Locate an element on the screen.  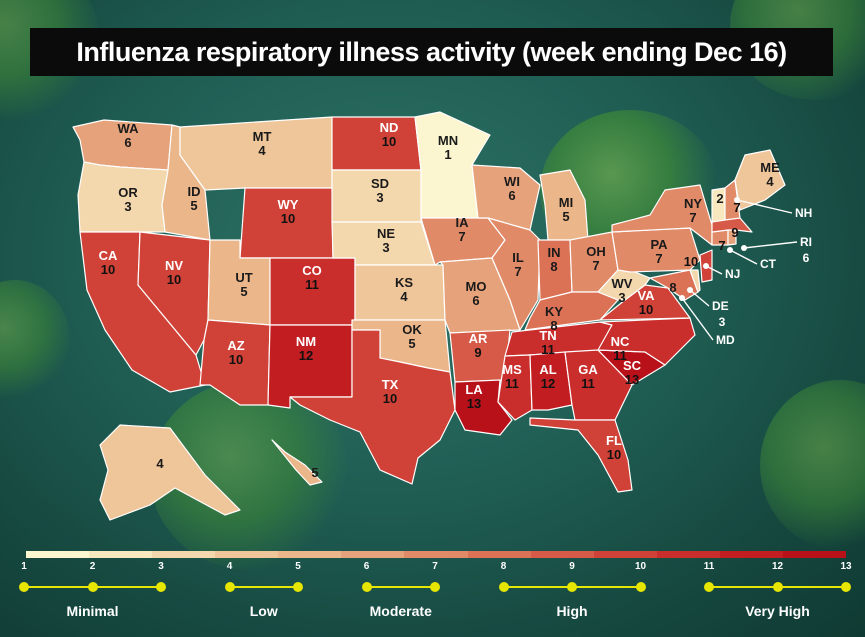
state-value-ky: 8 is located at coordinates (553, 325).